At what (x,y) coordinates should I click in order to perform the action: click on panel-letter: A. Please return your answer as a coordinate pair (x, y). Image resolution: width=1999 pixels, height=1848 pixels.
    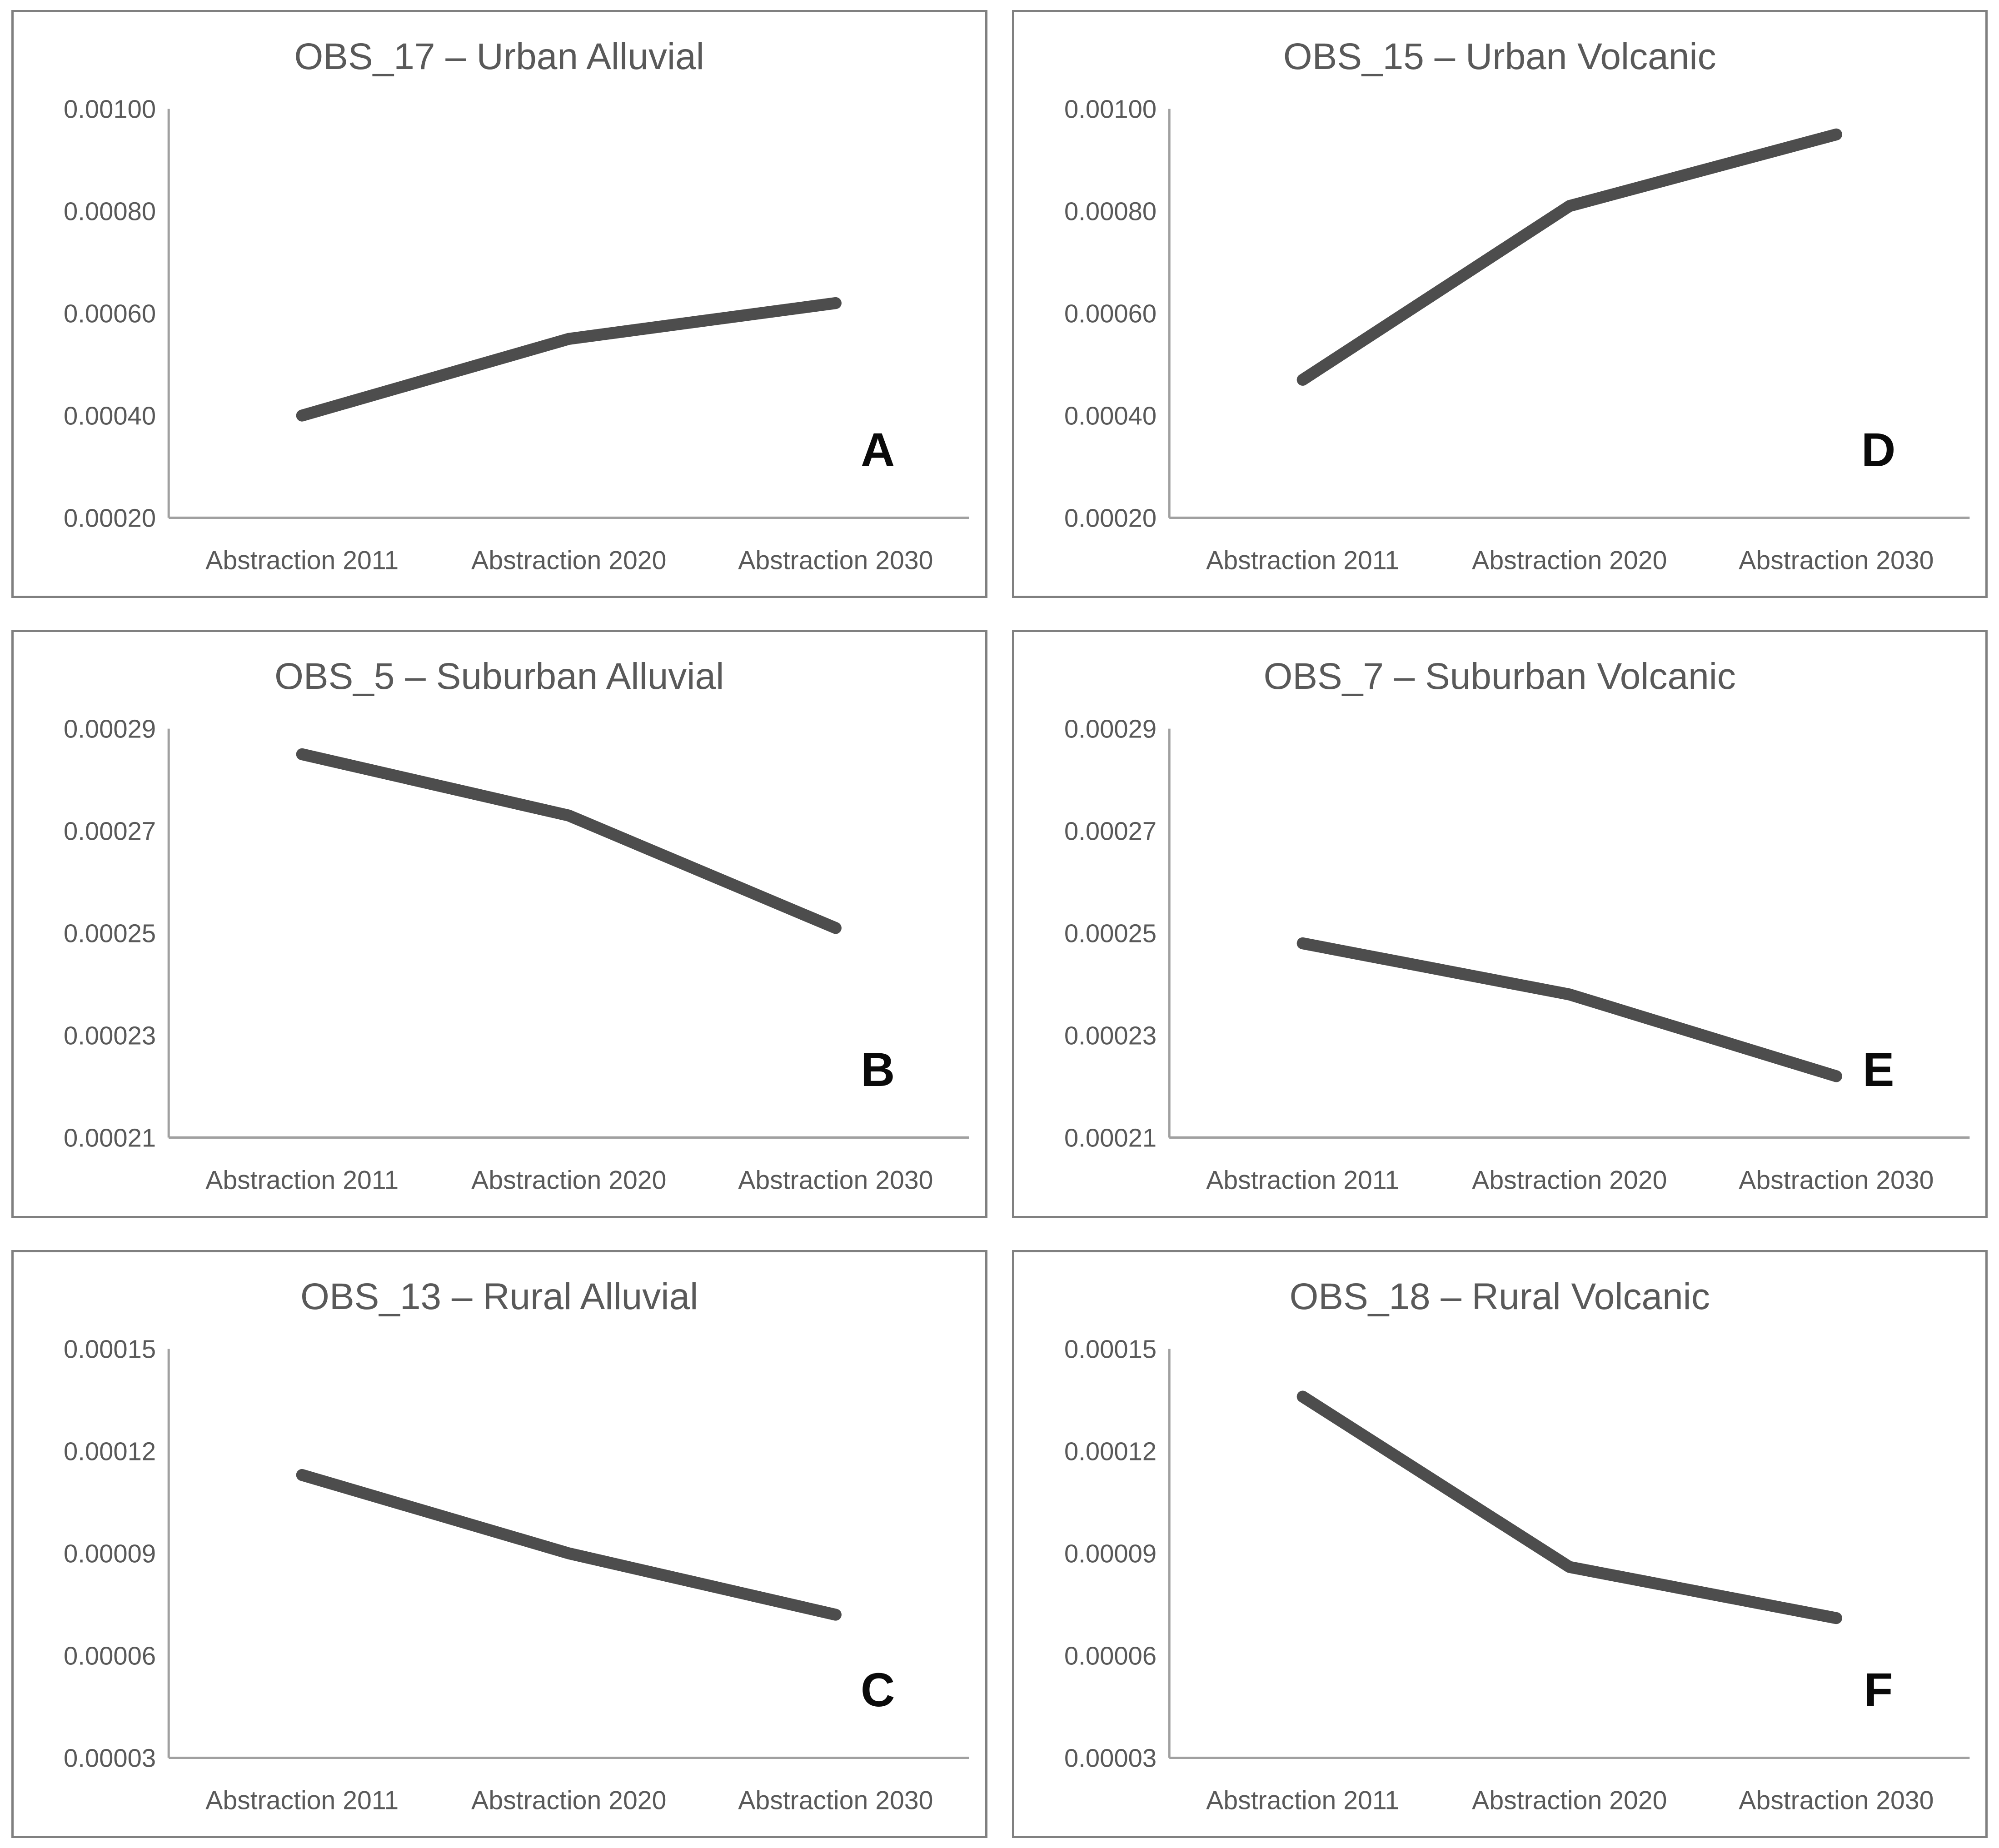
    Looking at the image, I should click on (878, 450).